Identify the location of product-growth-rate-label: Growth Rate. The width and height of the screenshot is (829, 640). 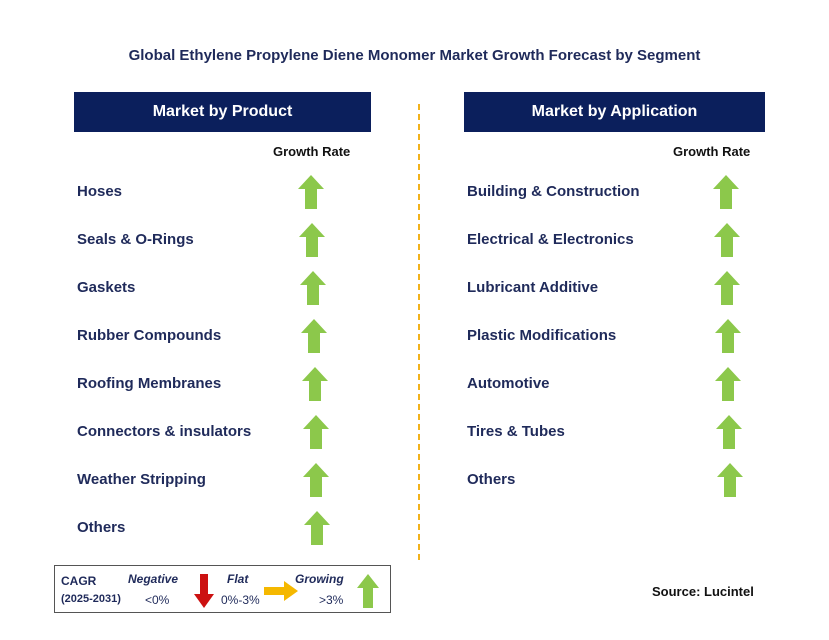
(312, 151).